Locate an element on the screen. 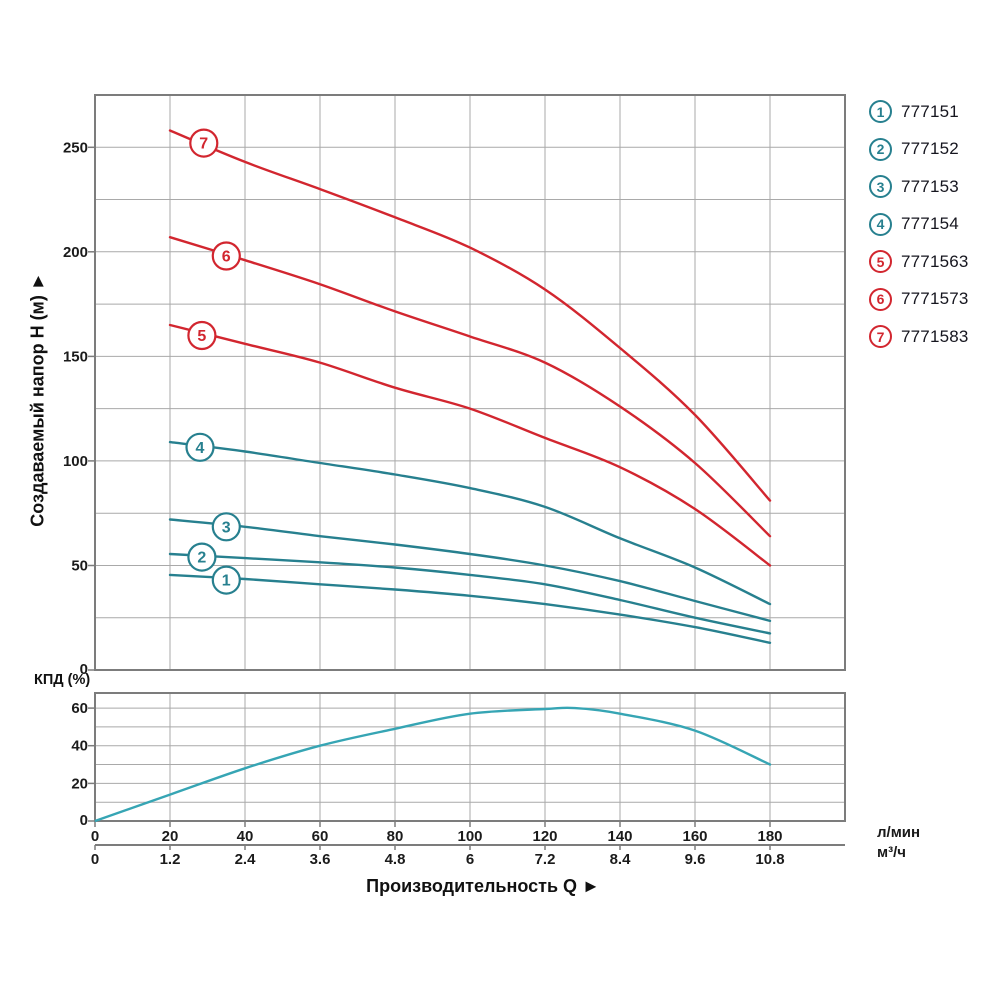 Image resolution: width=1000 pixels, height=1000 pixels. curve-marker-6: 6 is located at coordinates (226, 256).